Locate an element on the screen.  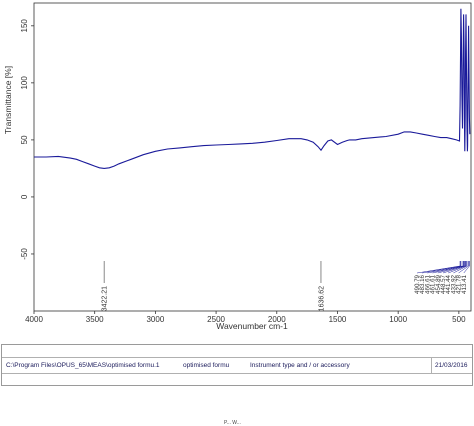
y-tick-label: -50 is located at coordinates (24, 254).